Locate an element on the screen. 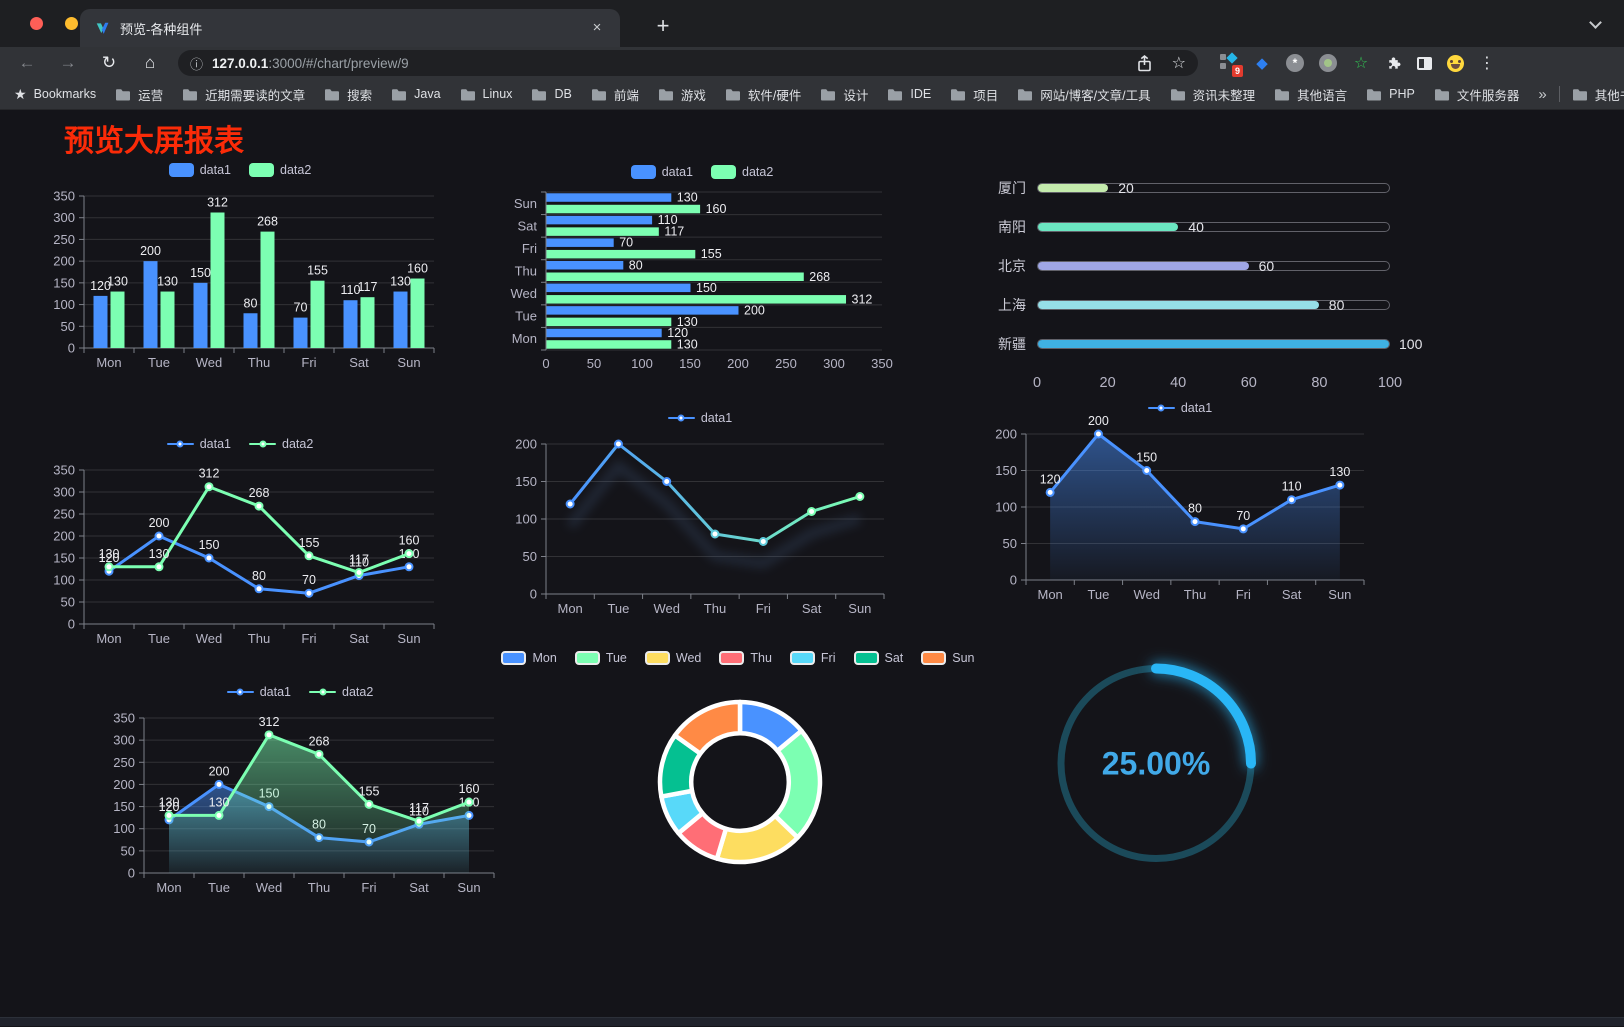 The image size is (1624, 1027). legend-item: Mon is located at coordinates (529, 658).